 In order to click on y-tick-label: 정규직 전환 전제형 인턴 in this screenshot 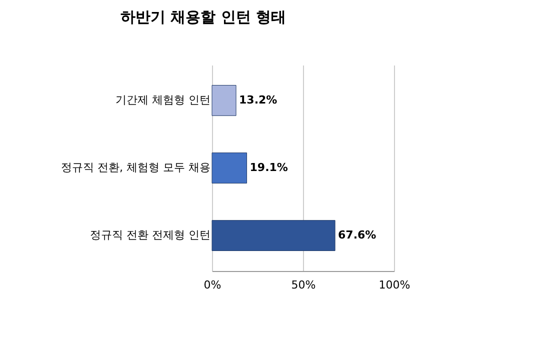, I will do `click(150, 235)`.